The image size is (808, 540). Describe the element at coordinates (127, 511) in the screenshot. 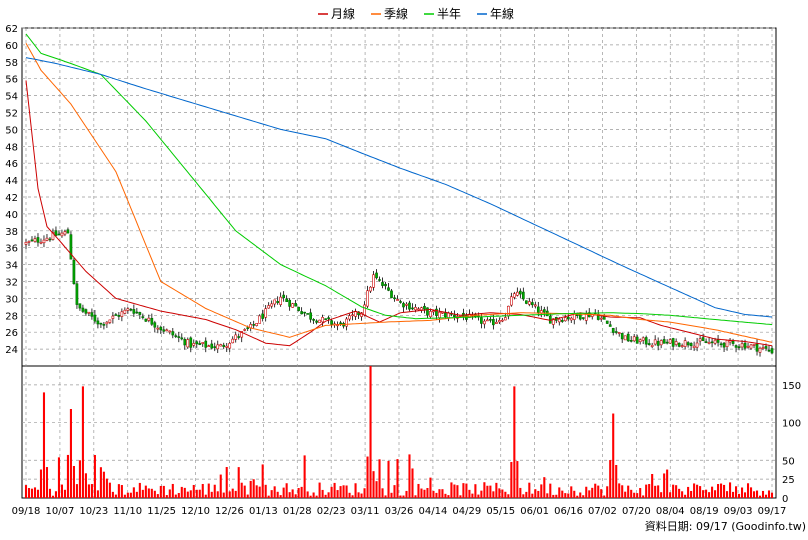

I see `x-tick-label: 11/10` at that location.